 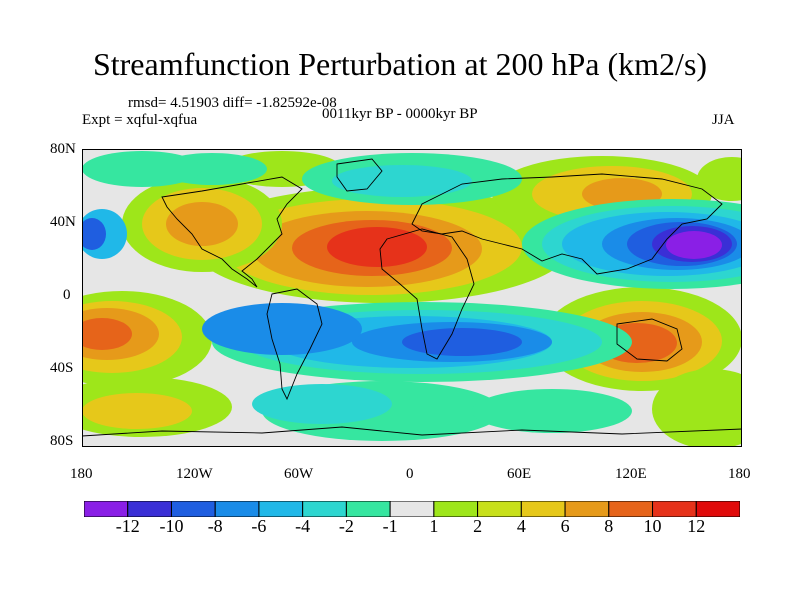 I want to click on colorbar-label: -2, so click(x=346, y=526).